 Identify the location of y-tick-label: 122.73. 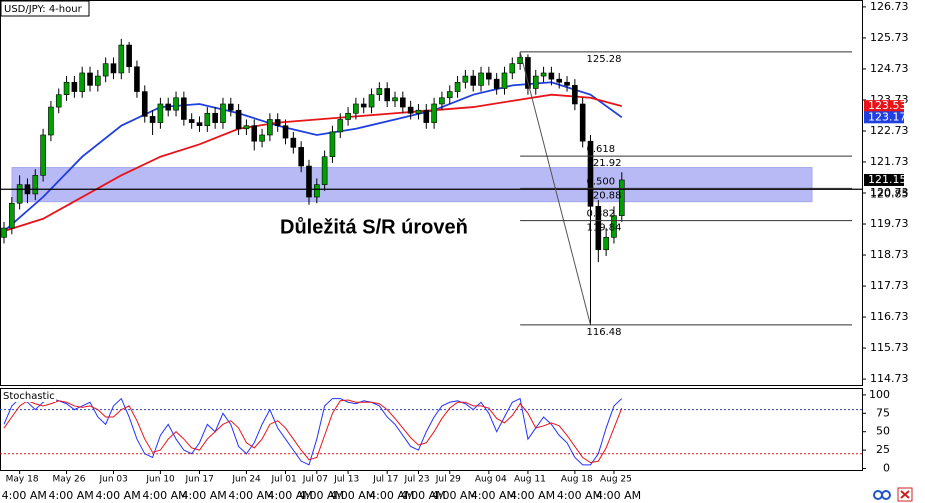
(889, 130).